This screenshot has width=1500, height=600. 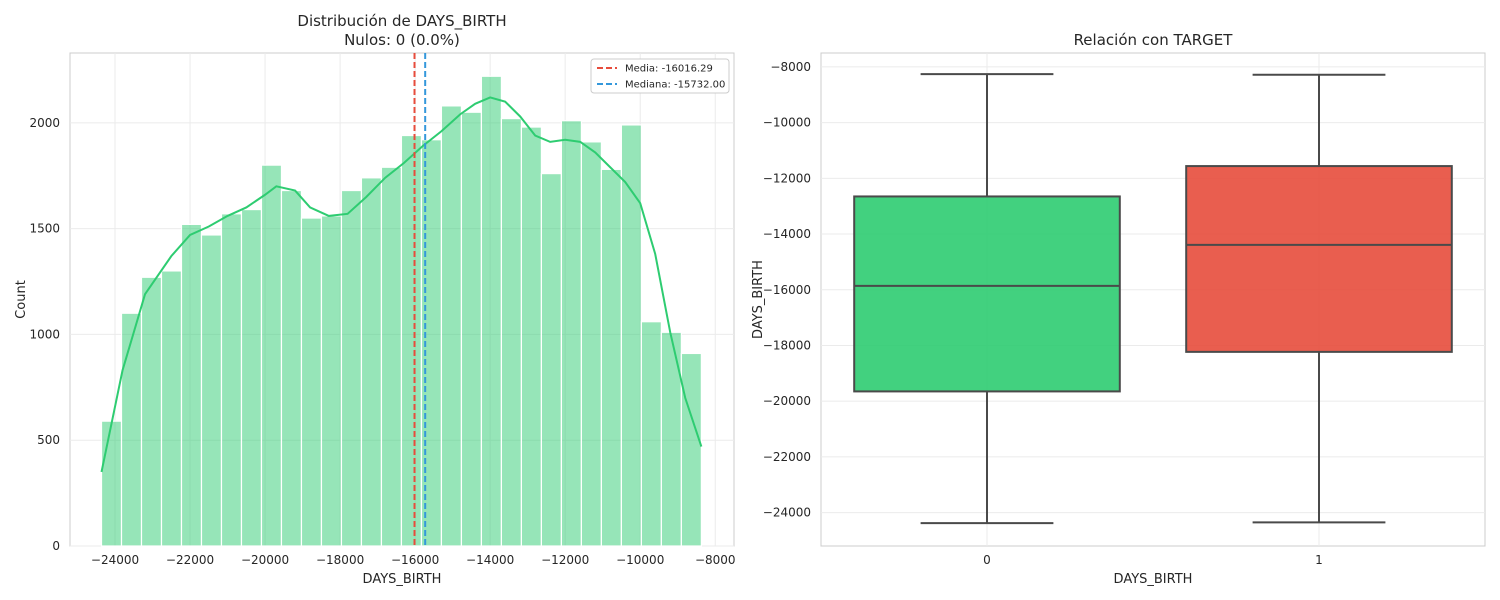 What do you see at coordinates (669, 69) in the screenshot?
I see `legend-mean-label: Media: -16016.29` at bounding box center [669, 69].